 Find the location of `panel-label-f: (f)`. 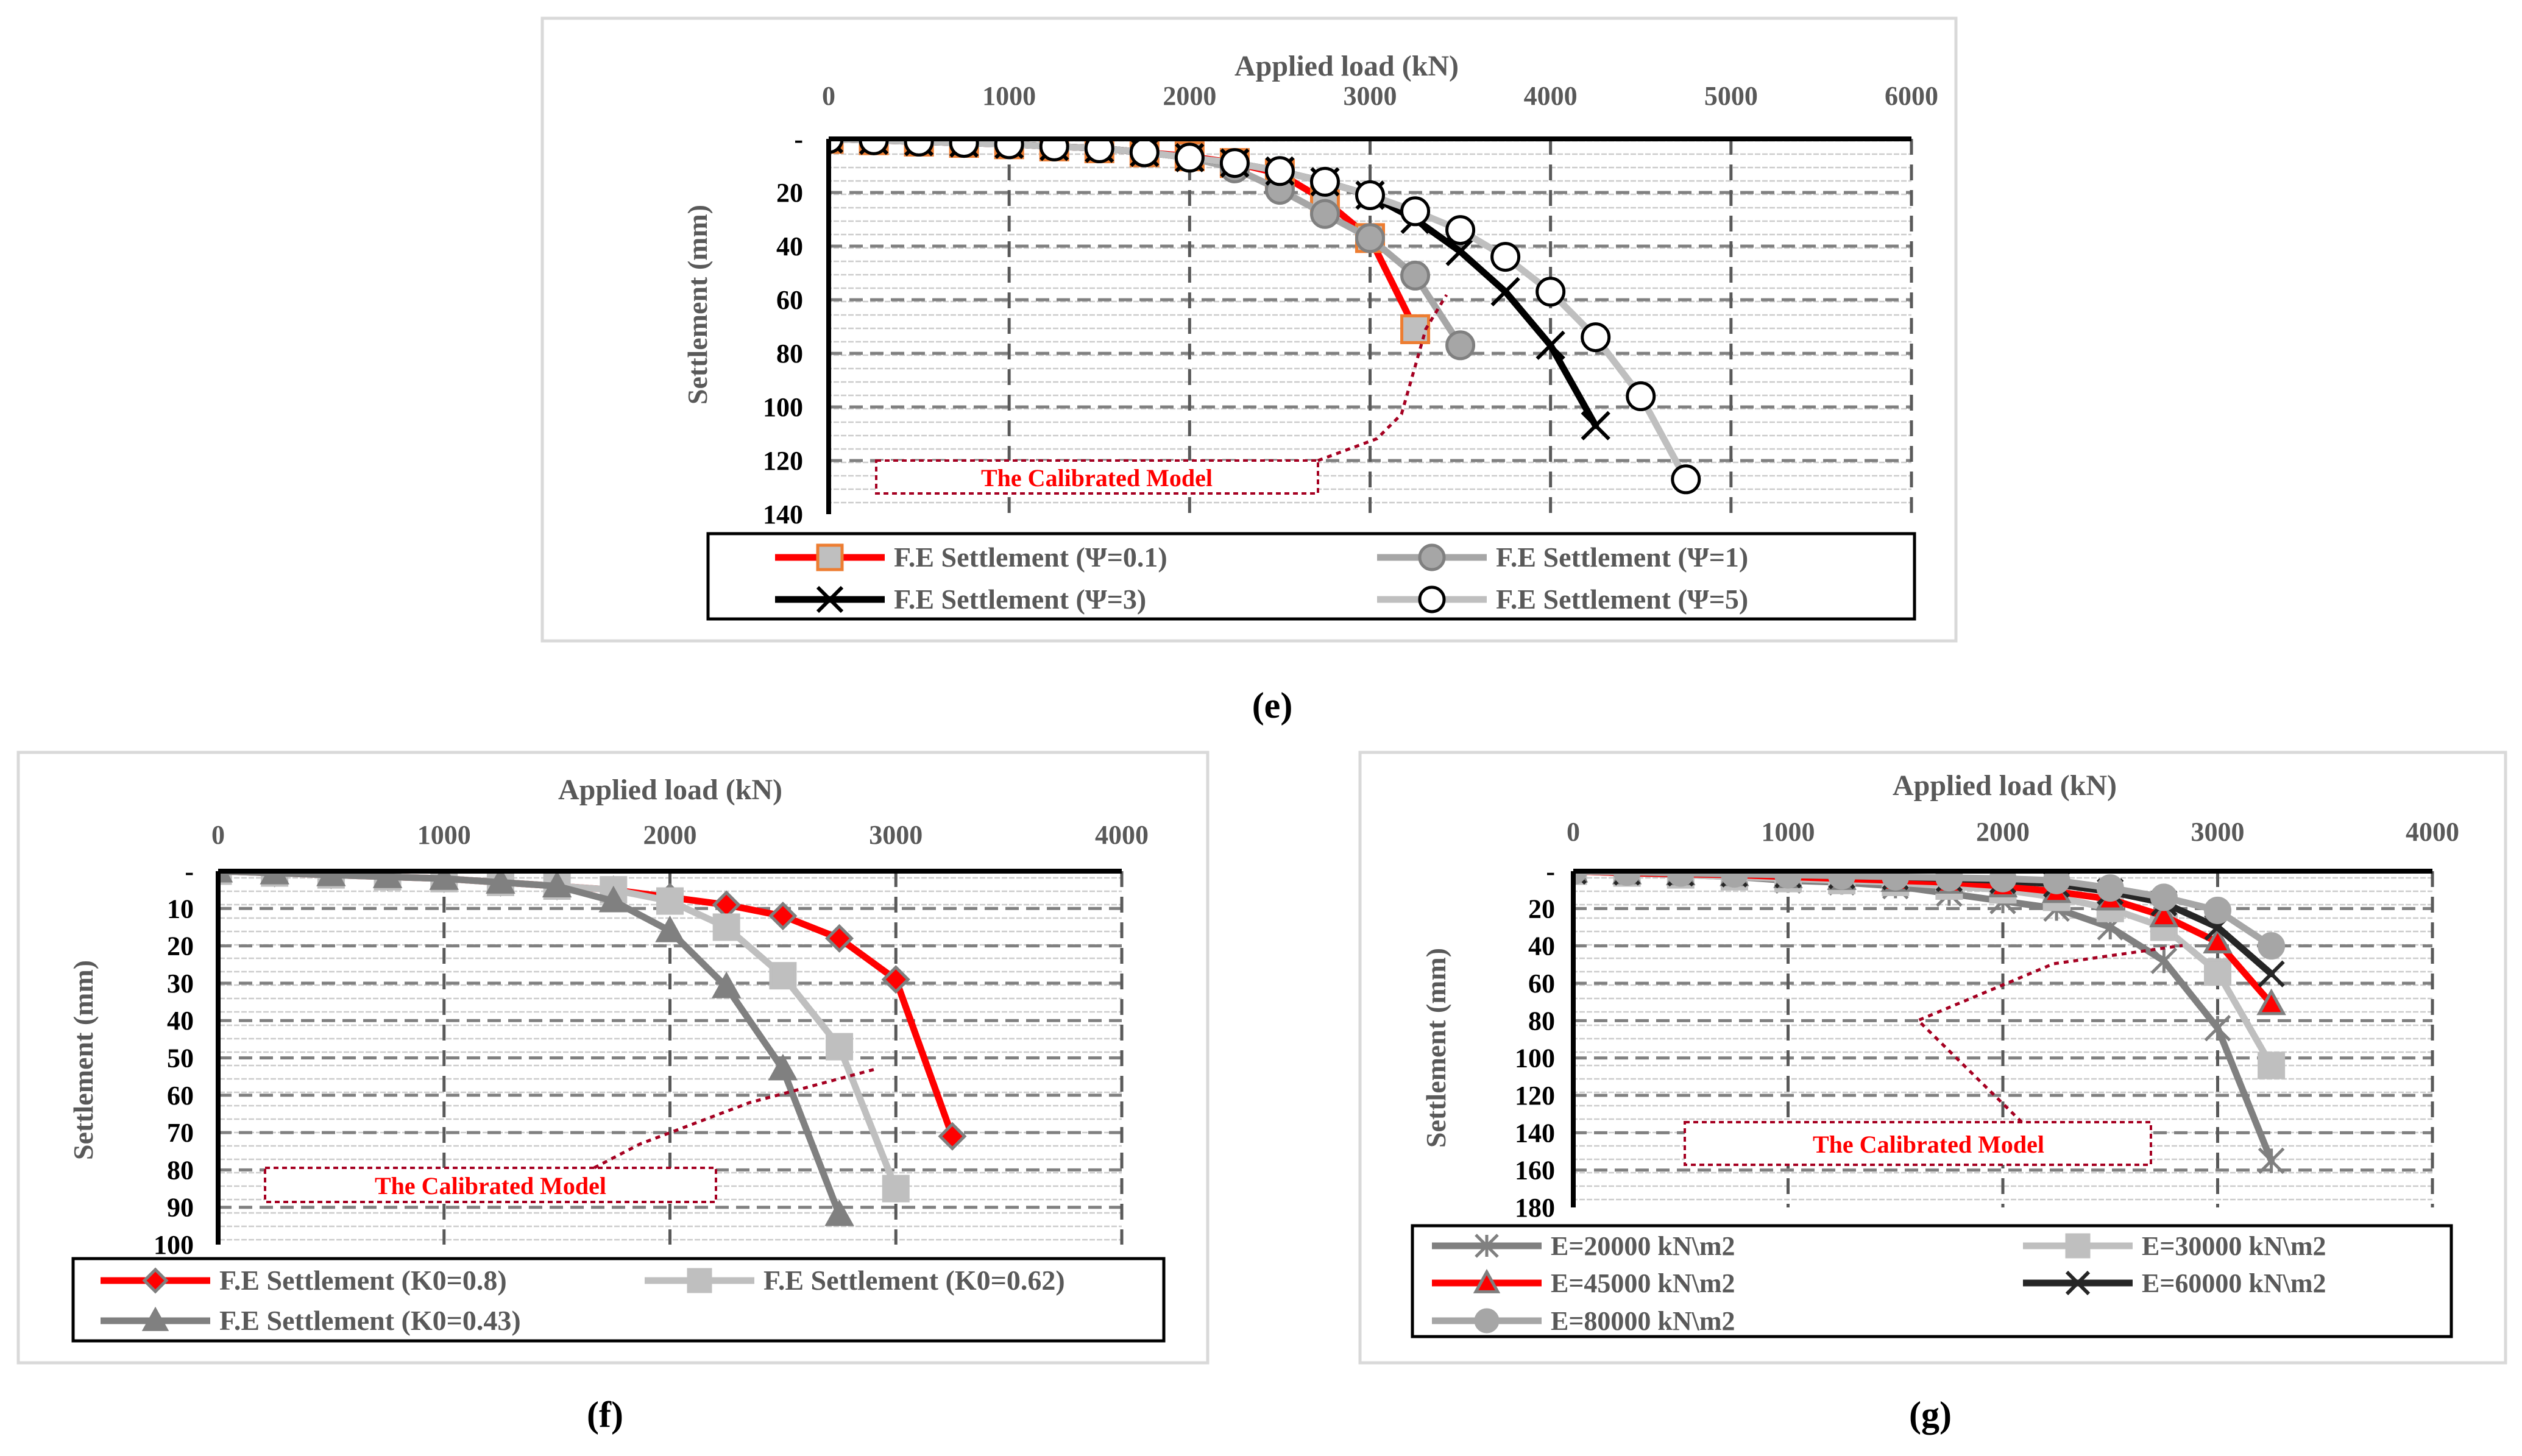

panel-label-f: (f) is located at coordinates (605, 1414).